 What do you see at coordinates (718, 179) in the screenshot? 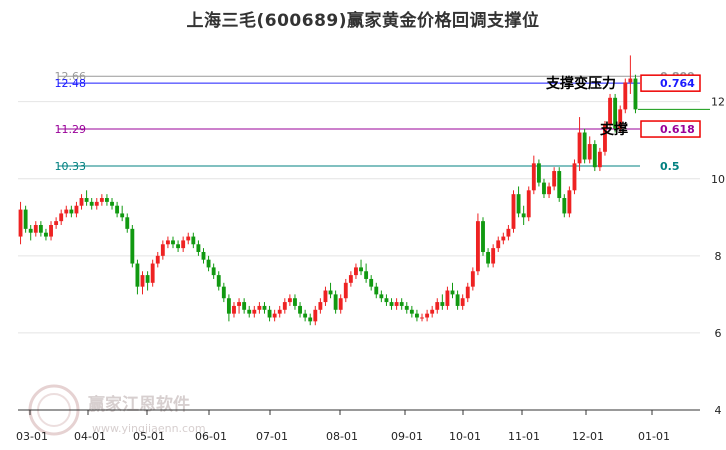
I see `y-tick-label: 10` at bounding box center [718, 179].